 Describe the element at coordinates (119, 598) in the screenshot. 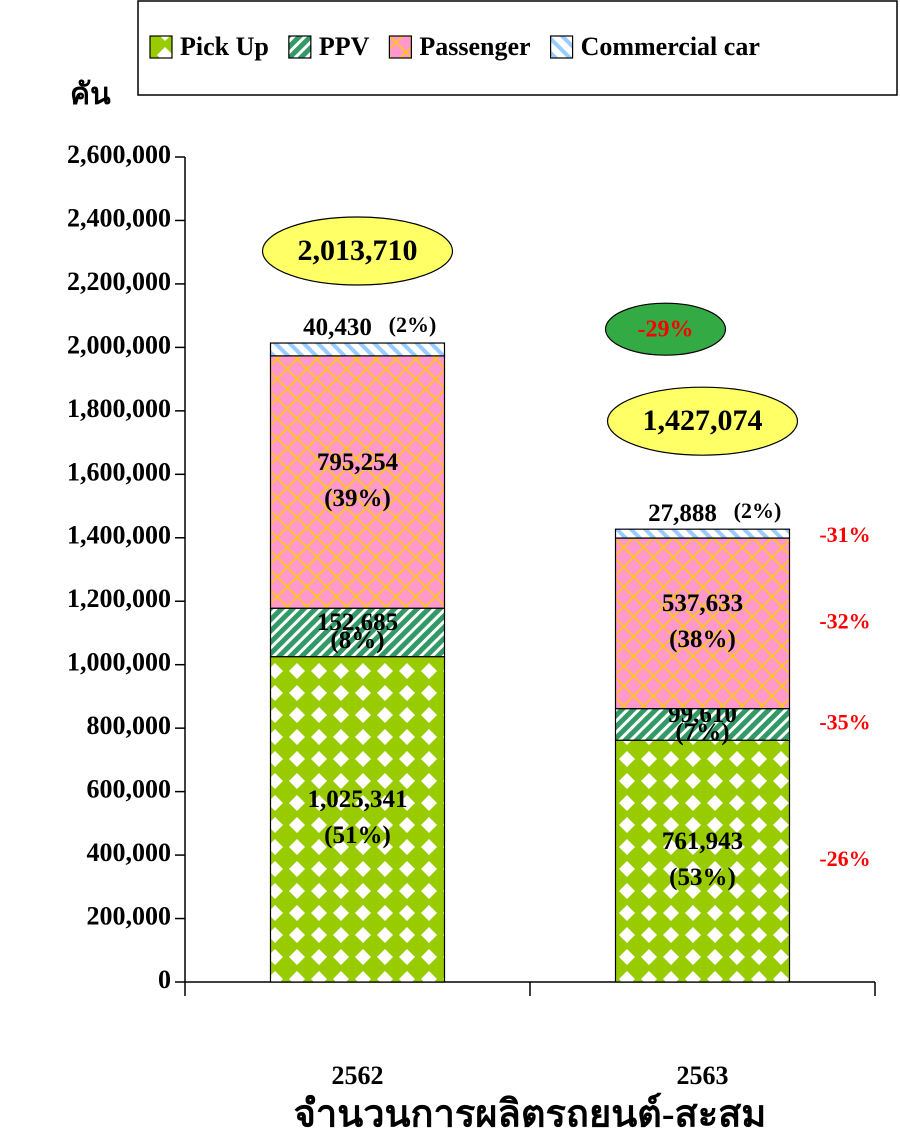

I see `y-tick-label: 1,200,000` at that location.